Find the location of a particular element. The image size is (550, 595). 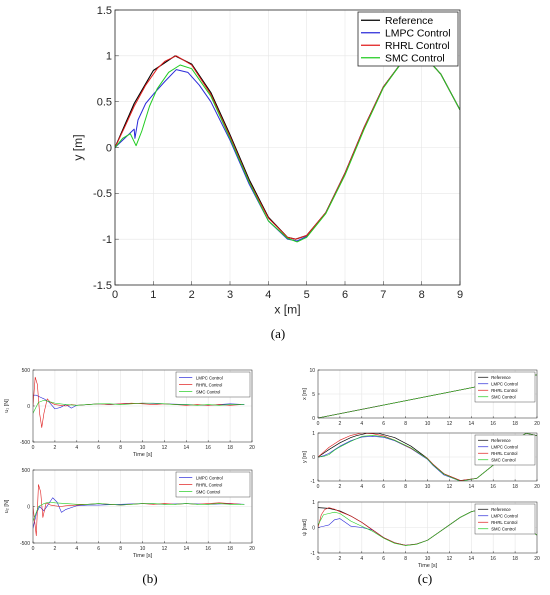

y-axis-label: y [m] is located at coordinates (305, 457).